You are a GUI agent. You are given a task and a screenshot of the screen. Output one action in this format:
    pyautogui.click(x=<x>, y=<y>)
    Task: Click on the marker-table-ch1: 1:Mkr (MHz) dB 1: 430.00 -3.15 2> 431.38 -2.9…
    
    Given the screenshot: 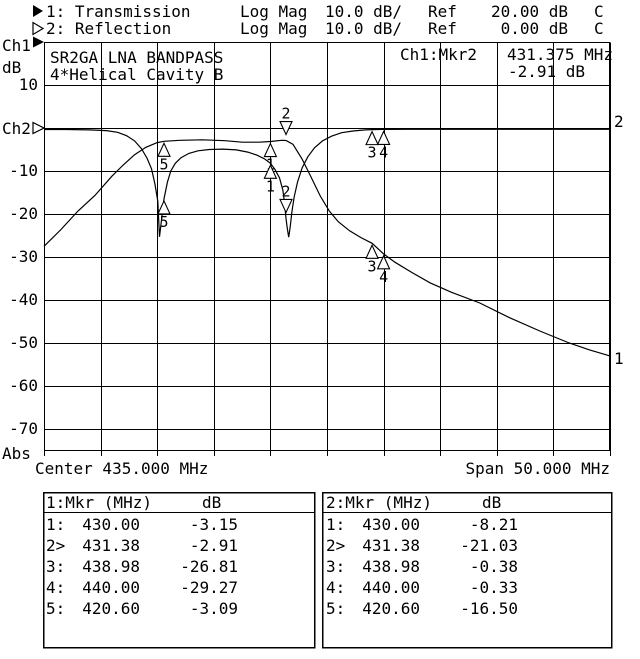 What is the action you would take?
    pyautogui.click(x=179, y=570)
    